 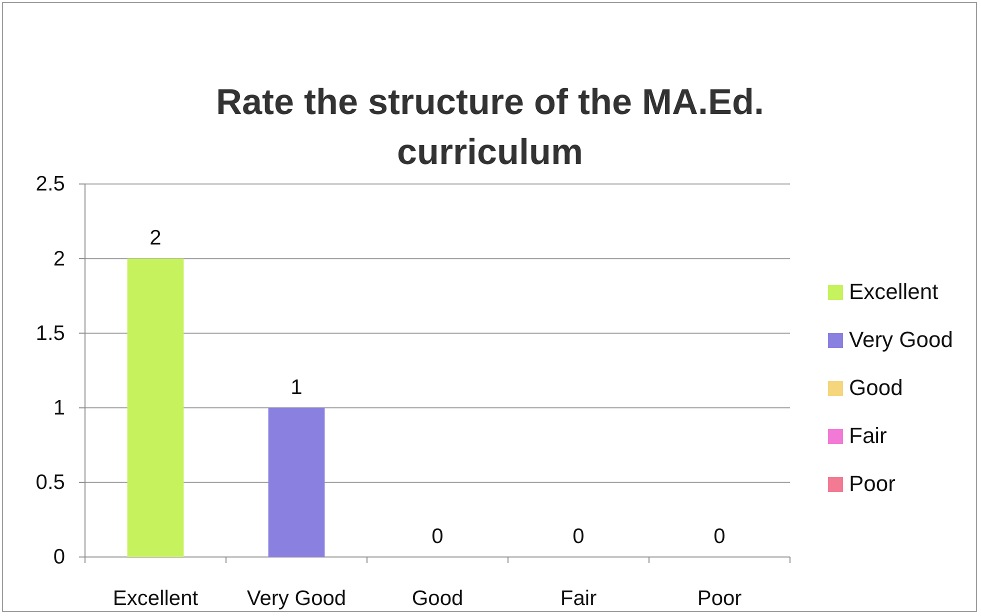 What do you see at coordinates (296, 387) in the screenshot?
I see `data-label: 1` at bounding box center [296, 387].